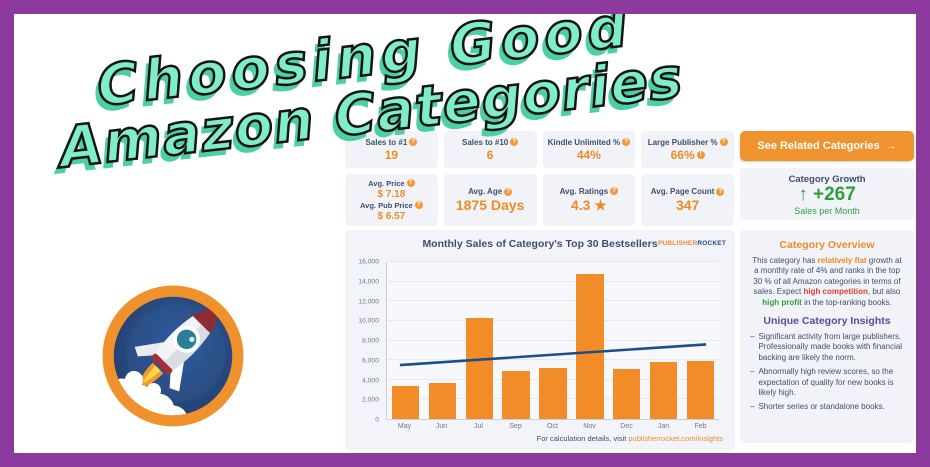 The height and width of the screenshot is (467, 930). What do you see at coordinates (386, 205) in the screenshot?
I see `stat-label: Avg. Pub Price` at bounding box center [386, 205].